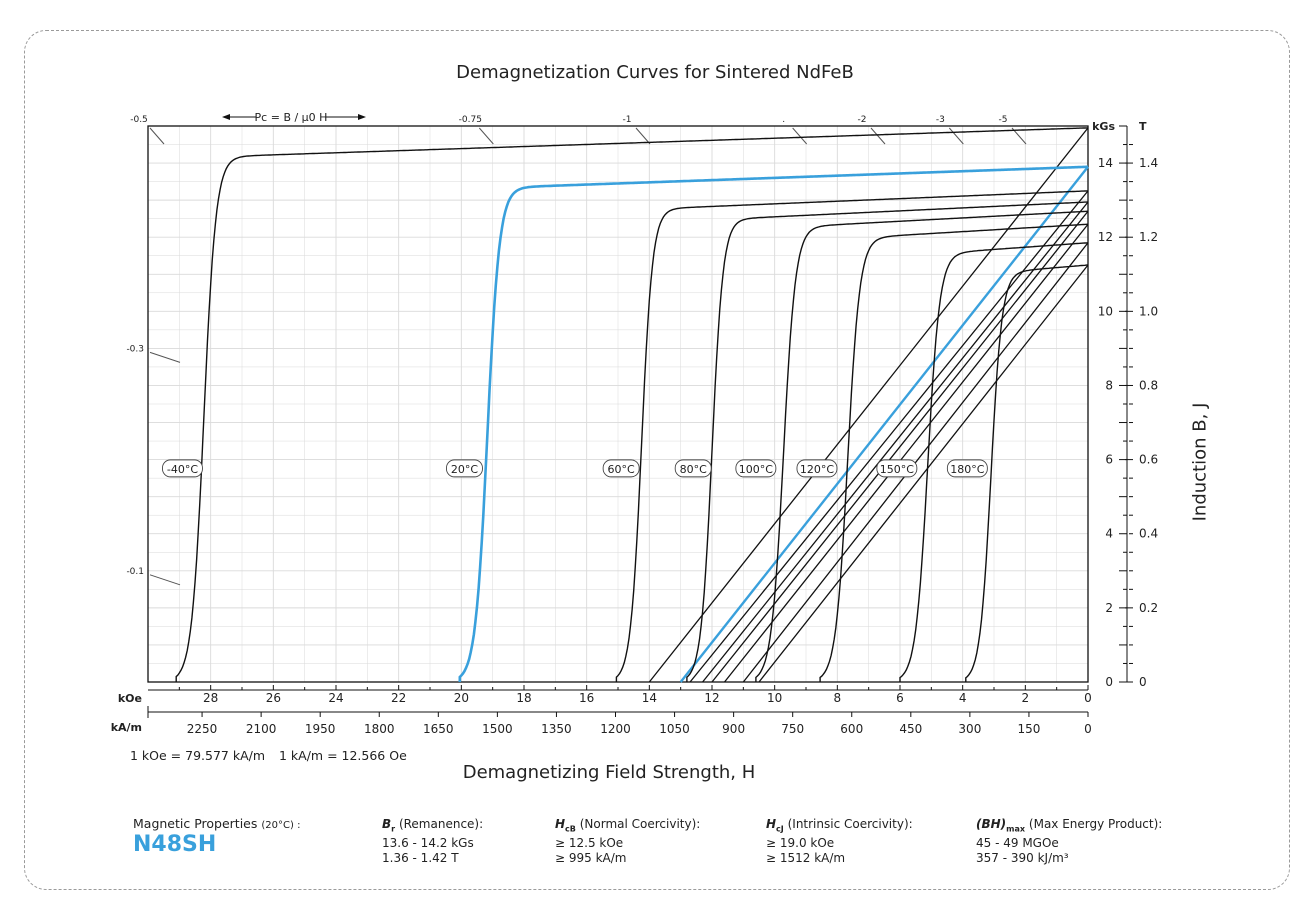 This screenshot has height=918, width=1310. What do you see at coordinates (1148, 608) in the screenshot?
I see `y-tick-label-t: 0.2` at bounding box center [1148, 608].